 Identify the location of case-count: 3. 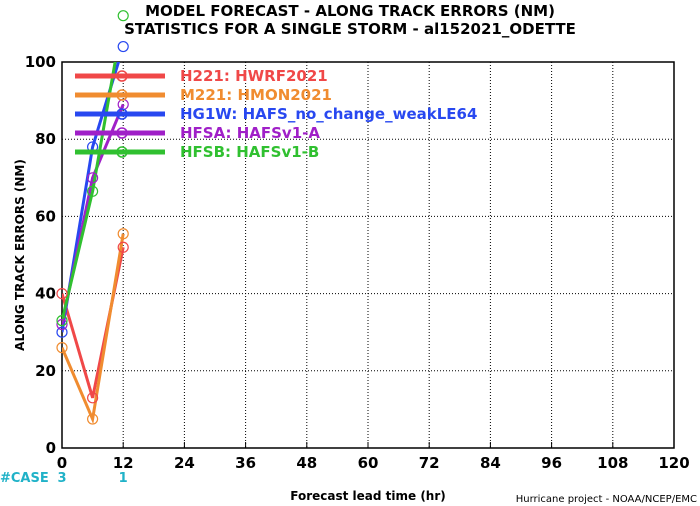
(61, 478).